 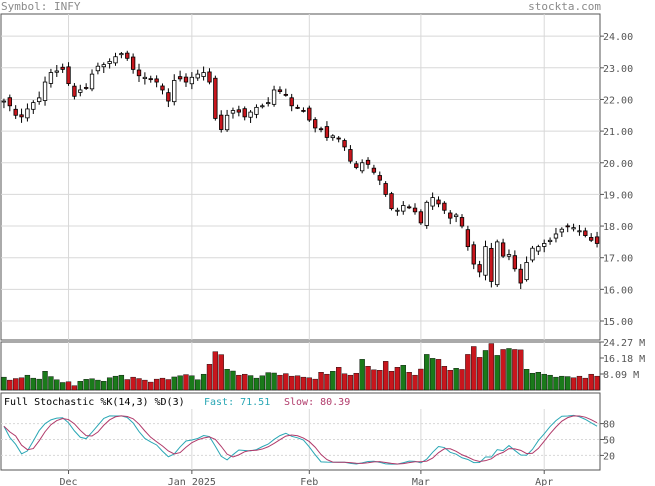 I want to click on stochastic-lines, so click(x=300, y=439).